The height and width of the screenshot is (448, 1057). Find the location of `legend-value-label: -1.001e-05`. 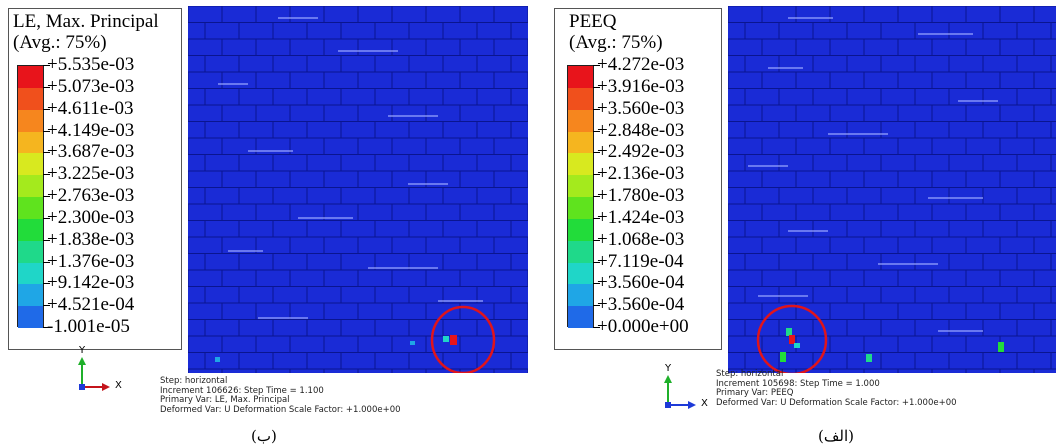

legend-value-label: -1.001e-05 is located at coordinates (88, 326).